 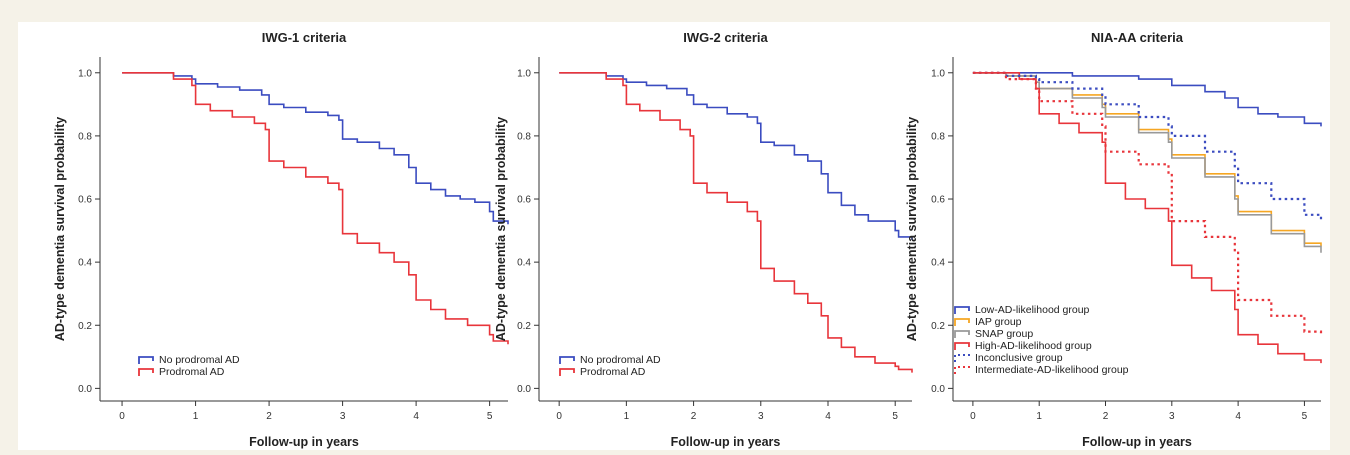 What do you see at coordinates (304, 37) in the screenshot?
I see `chart-title: IWG-1 criteria` at bounding box center [304, 37].